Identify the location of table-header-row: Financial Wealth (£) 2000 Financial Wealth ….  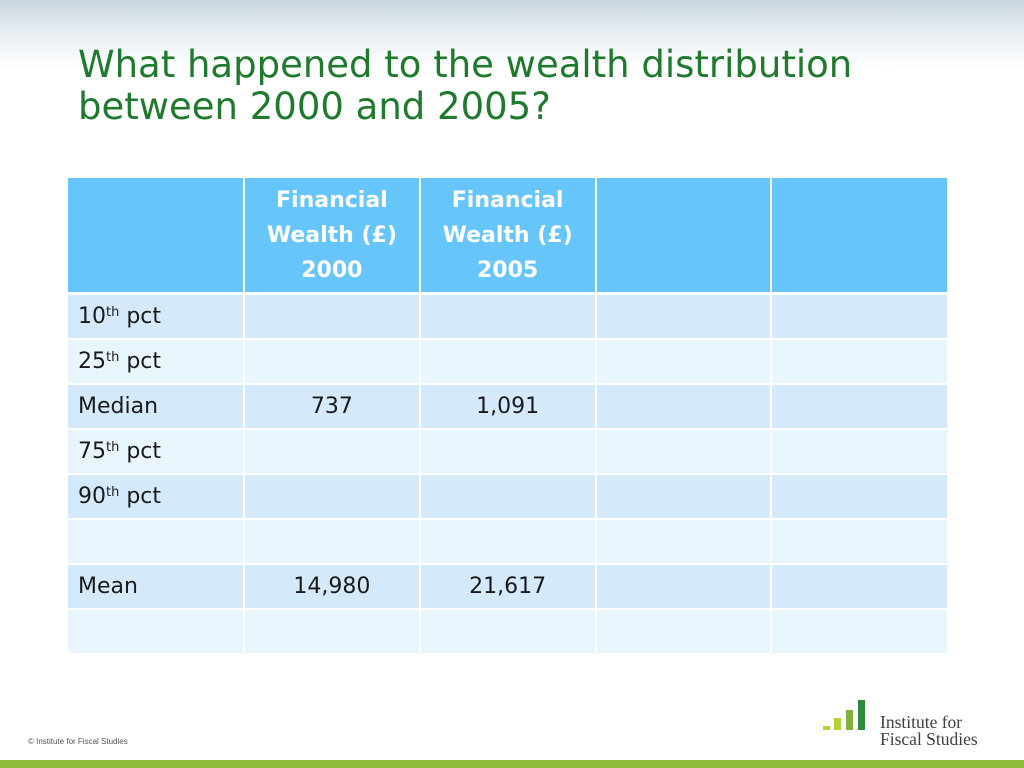
(507, 236).